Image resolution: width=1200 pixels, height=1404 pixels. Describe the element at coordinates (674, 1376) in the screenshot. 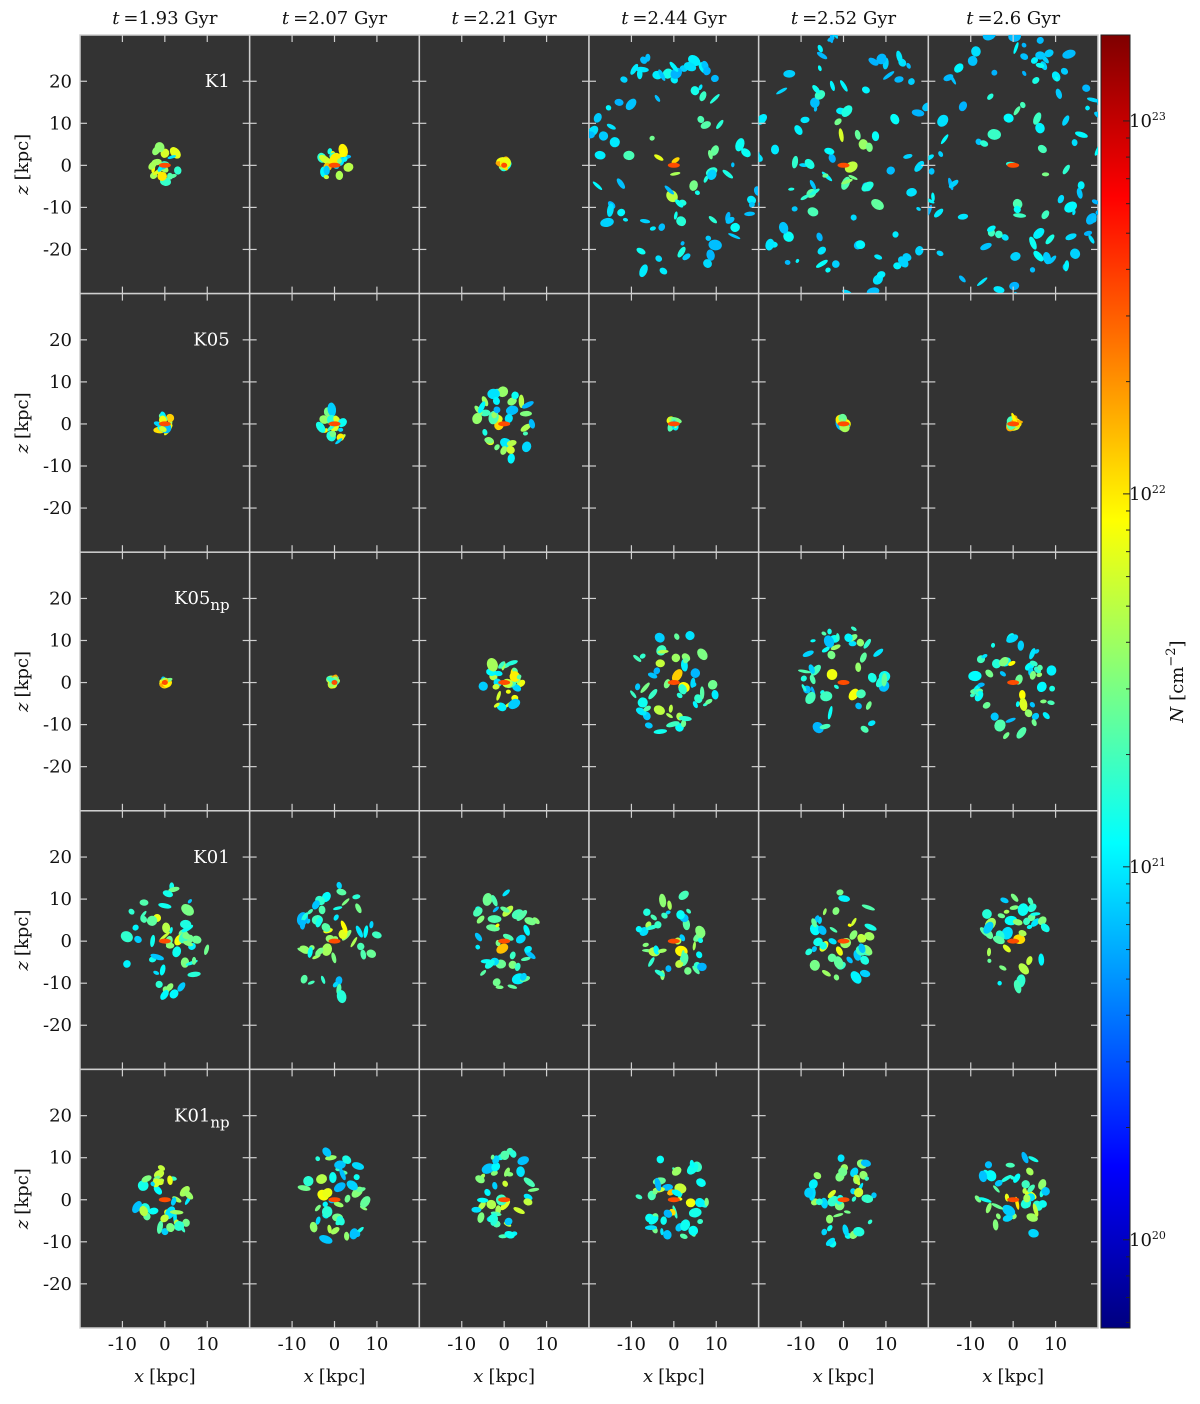

I see `x-axis-label: x [kpc]` at that location.